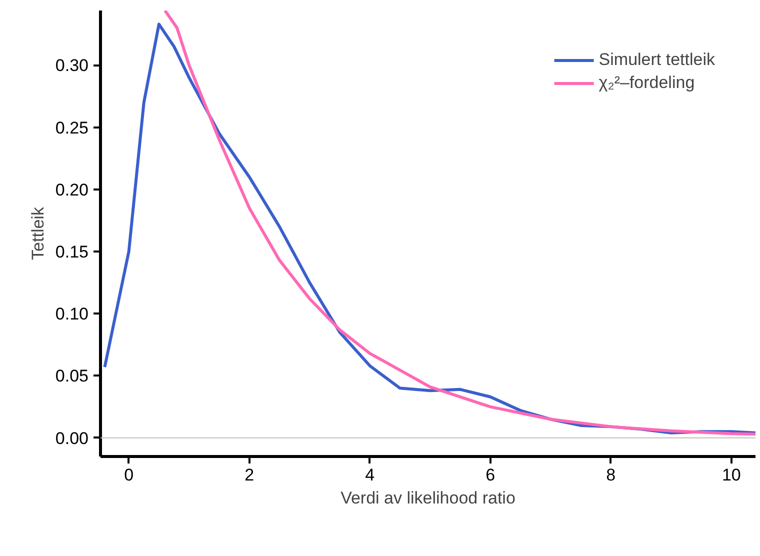 This screenshot has width=760, height=556. Describe the element at coordinates (72, 128) in the screenshot. I see `y-tick-label: 0.25` at that location.